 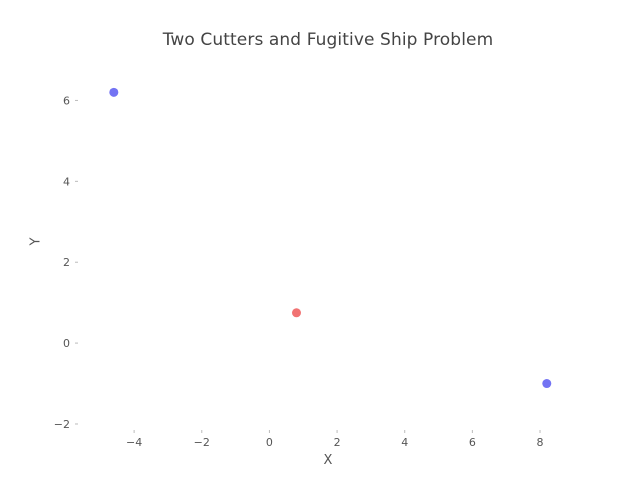 I want to click on y-tick-label: 4, so click(x=66, y=181).